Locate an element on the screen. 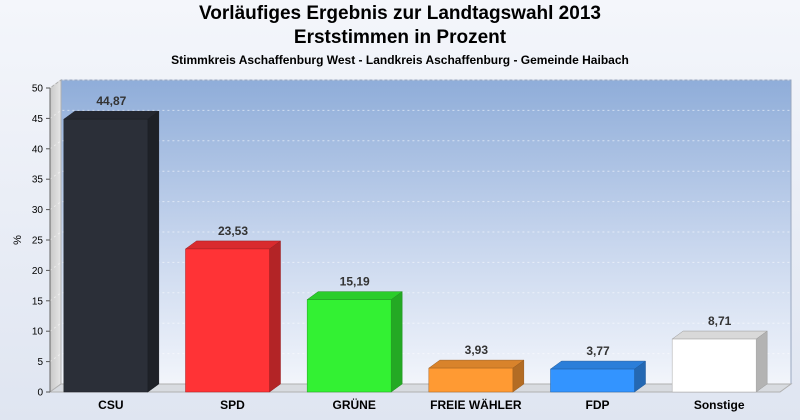 This screenshot has height=420, width=800. chart-title-line2: Erststimmen in Prozent is located at coordinates (400, 37).